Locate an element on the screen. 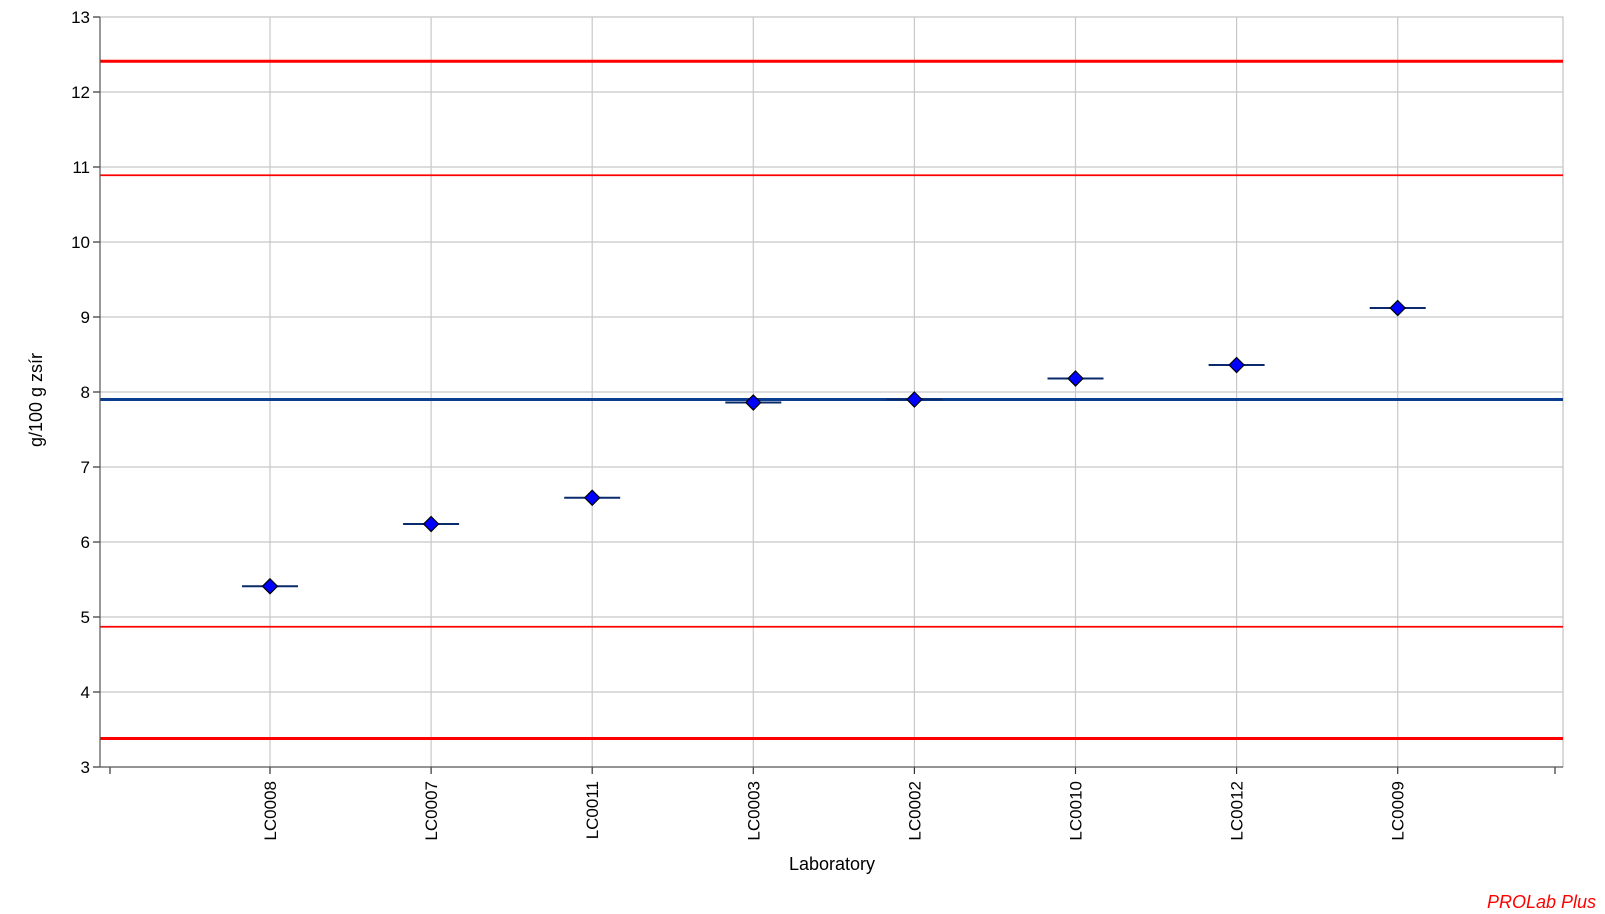  x-axis-title: Laboratory is located at coordinates (832, 864).